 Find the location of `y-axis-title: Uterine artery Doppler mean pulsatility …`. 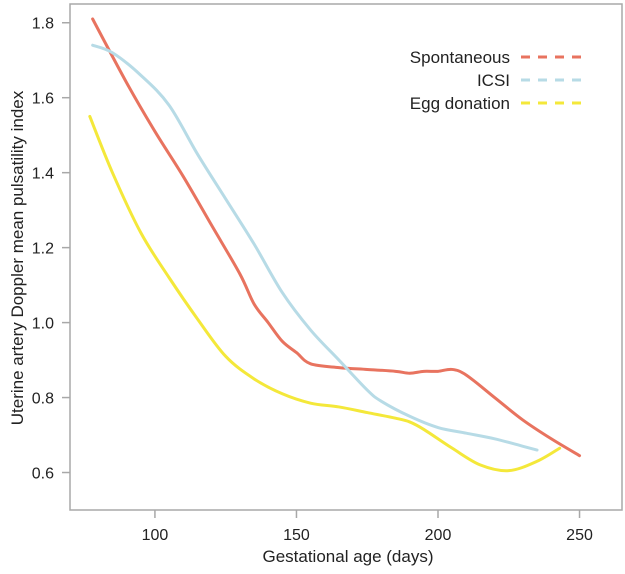

y-axis-title: Uterine artery Doppler mean pulsatility … is located at coordinates (17, 257).